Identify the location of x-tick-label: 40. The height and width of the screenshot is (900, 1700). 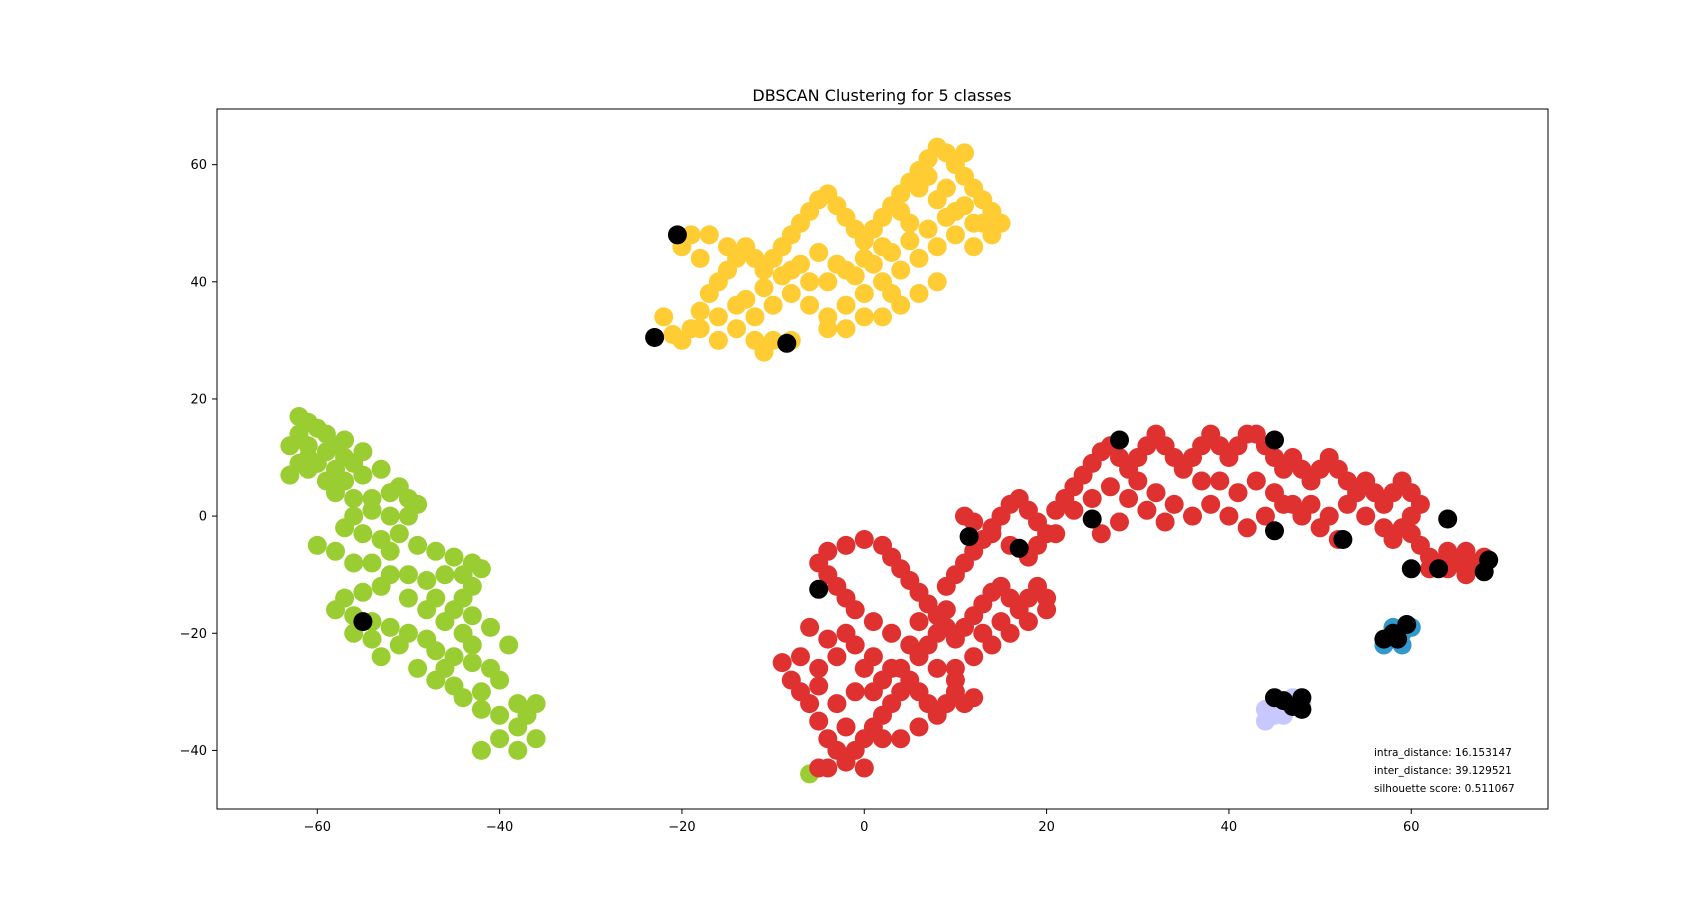
(1229, 827).